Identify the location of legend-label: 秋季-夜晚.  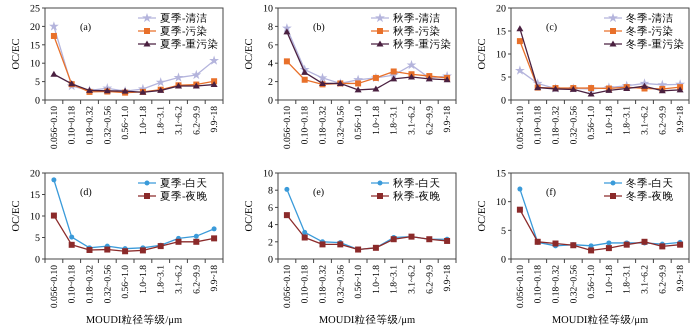
(416, 196).